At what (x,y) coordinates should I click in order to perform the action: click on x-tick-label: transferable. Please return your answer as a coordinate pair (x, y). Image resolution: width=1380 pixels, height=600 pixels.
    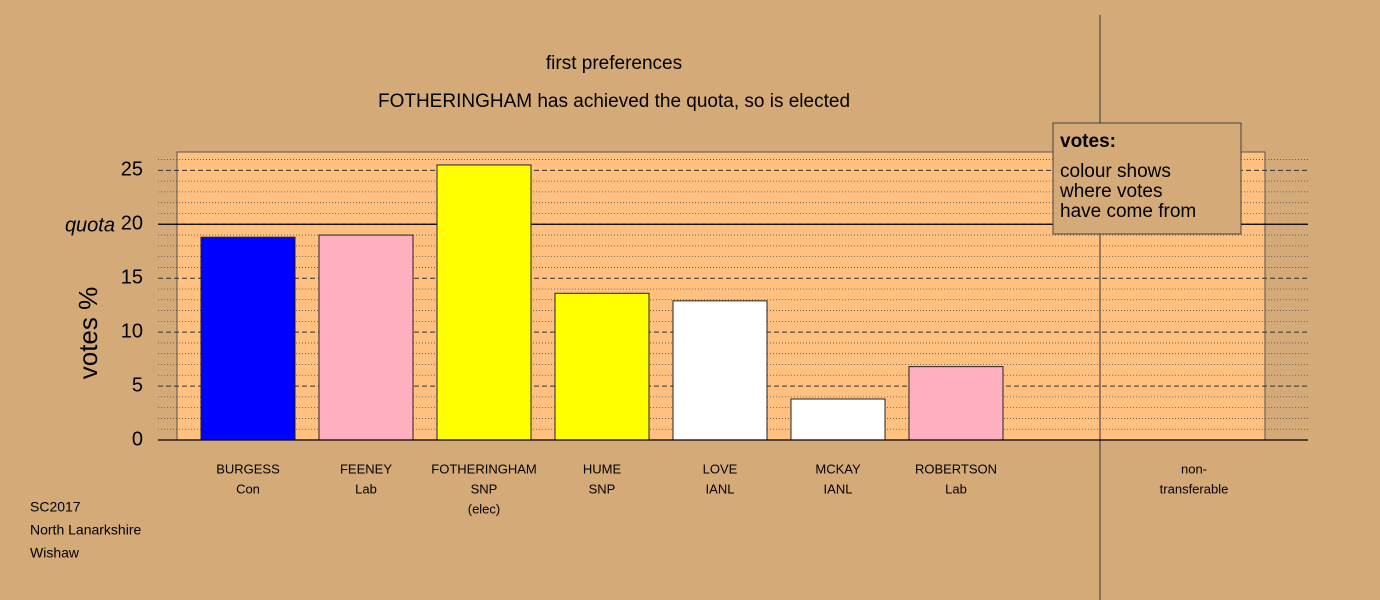
    Looking at the image, I should click on (1194, 488).